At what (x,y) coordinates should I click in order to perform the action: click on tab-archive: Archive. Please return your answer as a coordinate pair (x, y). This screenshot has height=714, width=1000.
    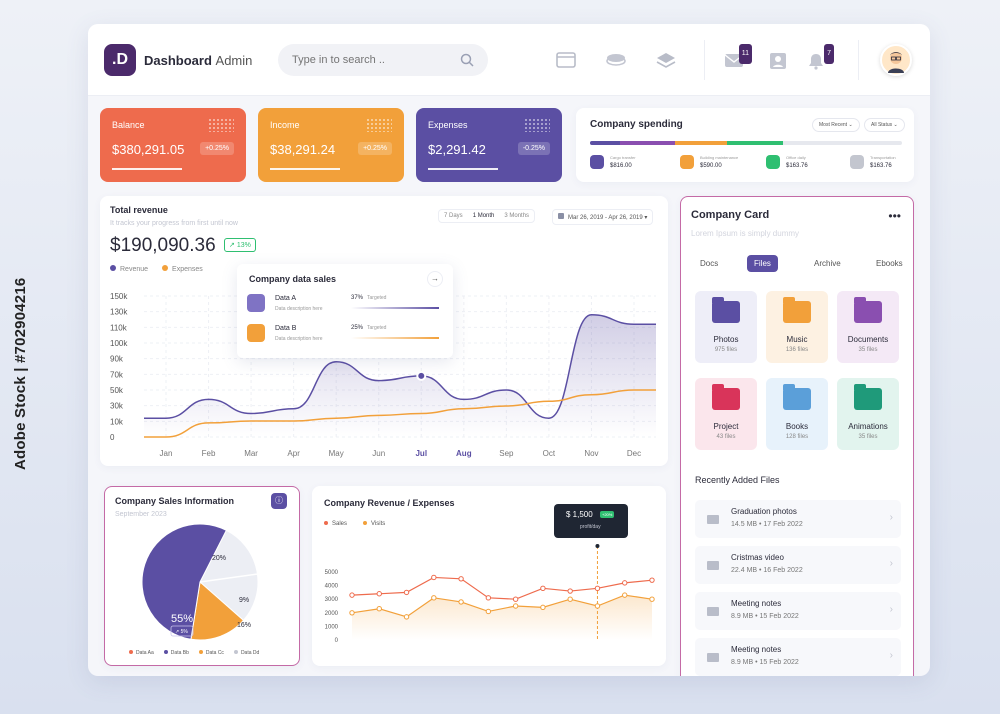
    Looking at the image, I should click on (827, 263).